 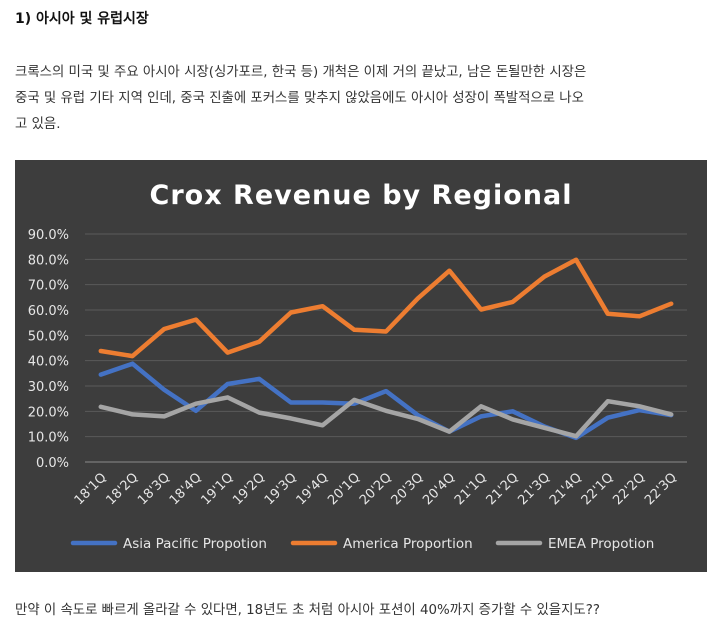 I want to click on x-tick-label: 21'4Q, so click(x=566, y=489).